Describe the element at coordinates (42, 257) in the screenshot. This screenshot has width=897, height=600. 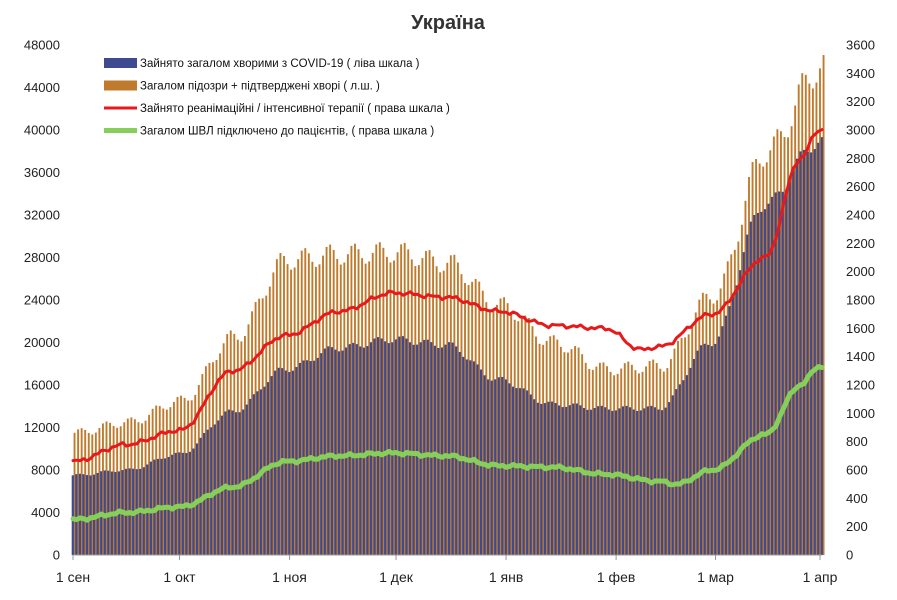
I see `left-axis-tick-label: 28000` at that location.